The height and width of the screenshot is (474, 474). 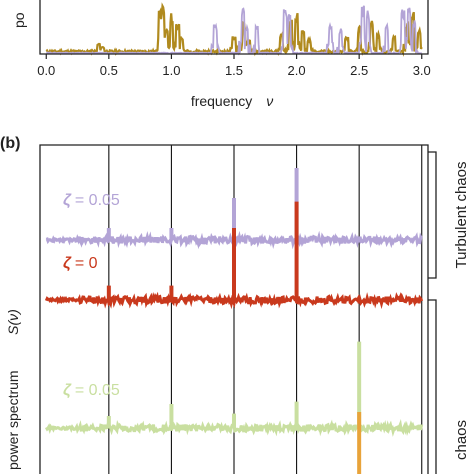 I want to click on bracket-chaos, so click(x=432, y=386).